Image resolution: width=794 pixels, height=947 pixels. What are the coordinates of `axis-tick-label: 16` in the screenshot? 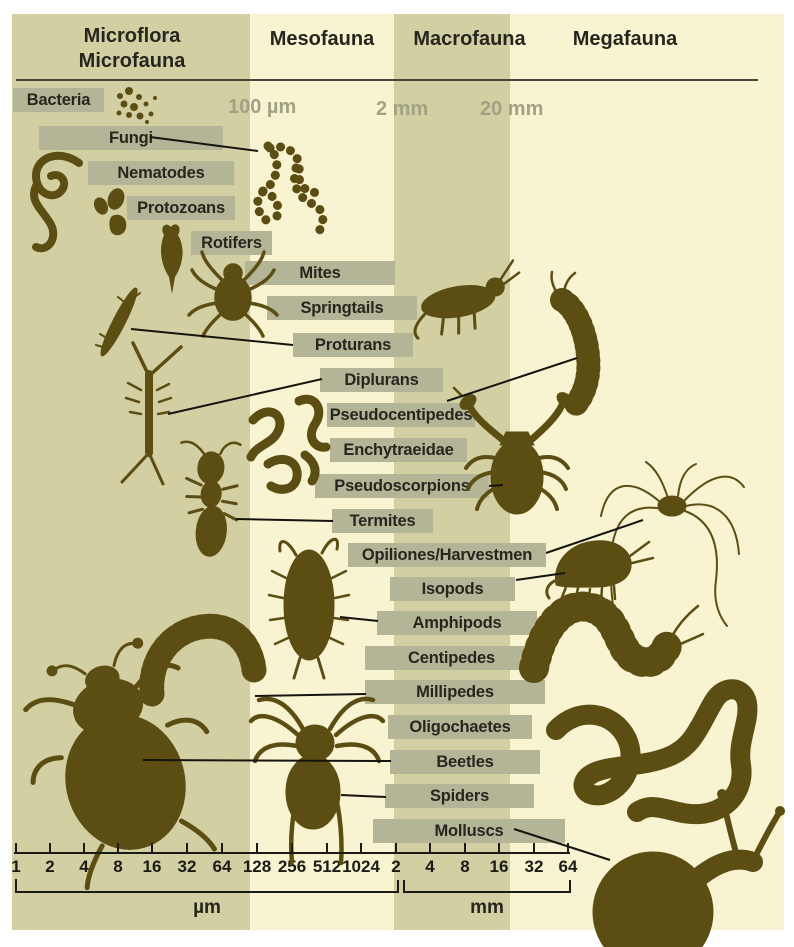 It's located at (499, 866).